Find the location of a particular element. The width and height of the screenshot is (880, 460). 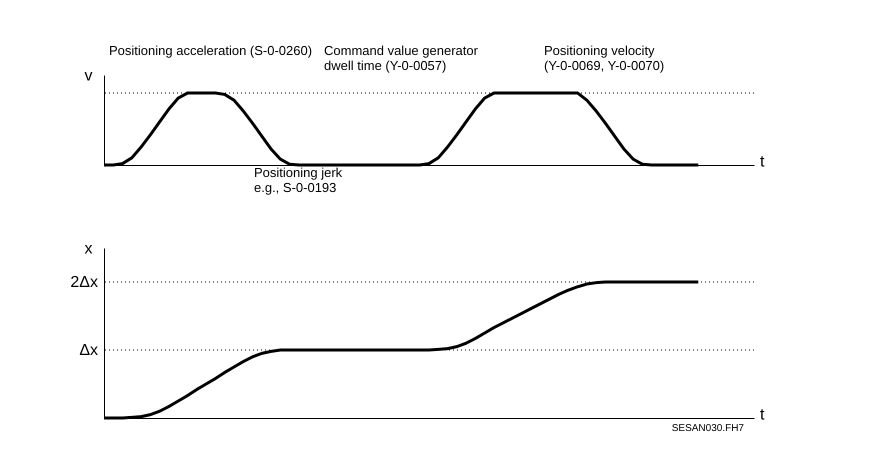

annotation: Positioning jerk e.g., S-0-0193 is located at coordinates (298, 180).